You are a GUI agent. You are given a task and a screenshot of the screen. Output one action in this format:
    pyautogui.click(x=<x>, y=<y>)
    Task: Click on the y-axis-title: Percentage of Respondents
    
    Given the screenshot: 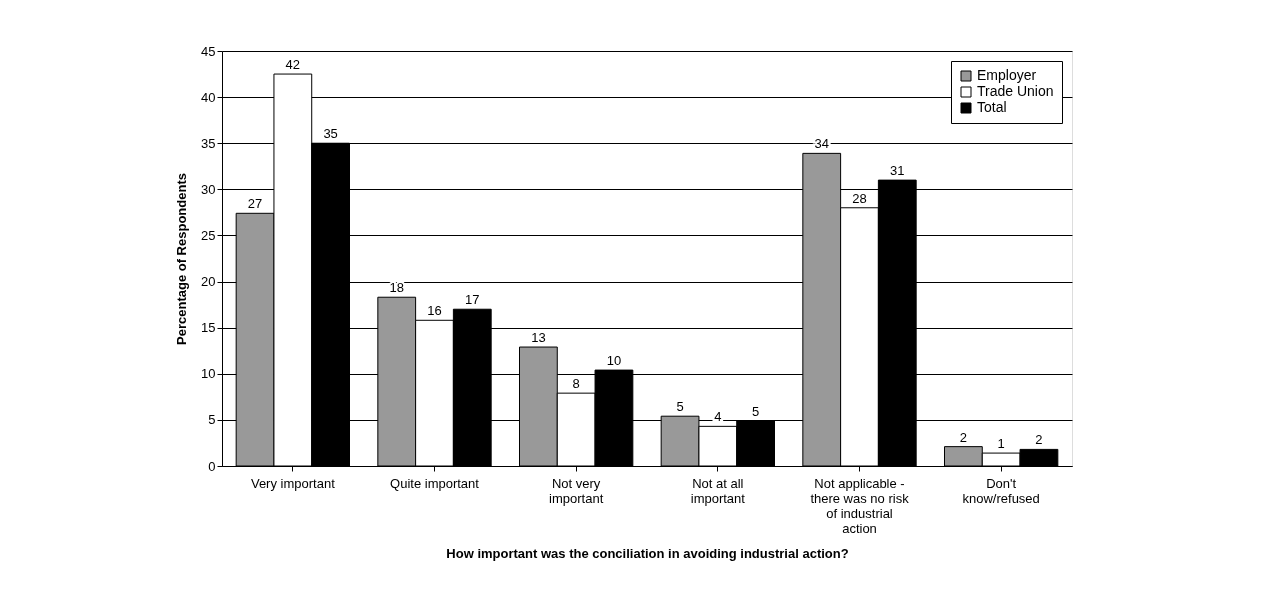 What is the action you would take?
    pyautogui.click(x=182, y=259)
    